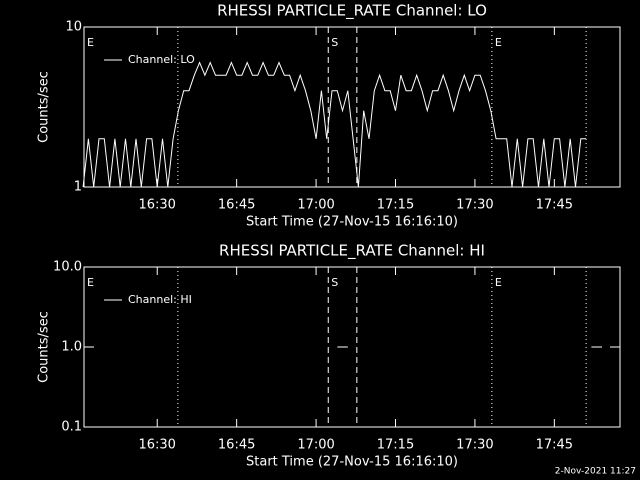  Describe the element at coordinates (160, 299) in the screenshot. I see `legend-label: Channel: HI` at that location.